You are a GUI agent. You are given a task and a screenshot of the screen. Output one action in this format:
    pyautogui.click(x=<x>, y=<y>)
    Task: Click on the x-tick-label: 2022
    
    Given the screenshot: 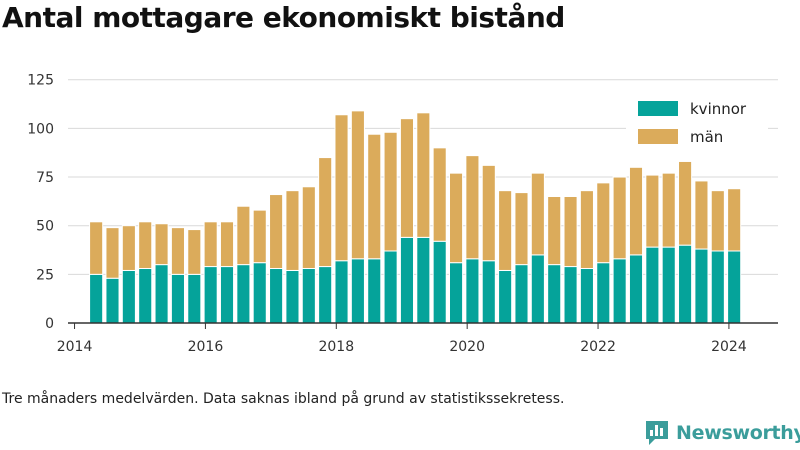 What is the action you would take?
    pyautogui.click(x=598, y=347)
    